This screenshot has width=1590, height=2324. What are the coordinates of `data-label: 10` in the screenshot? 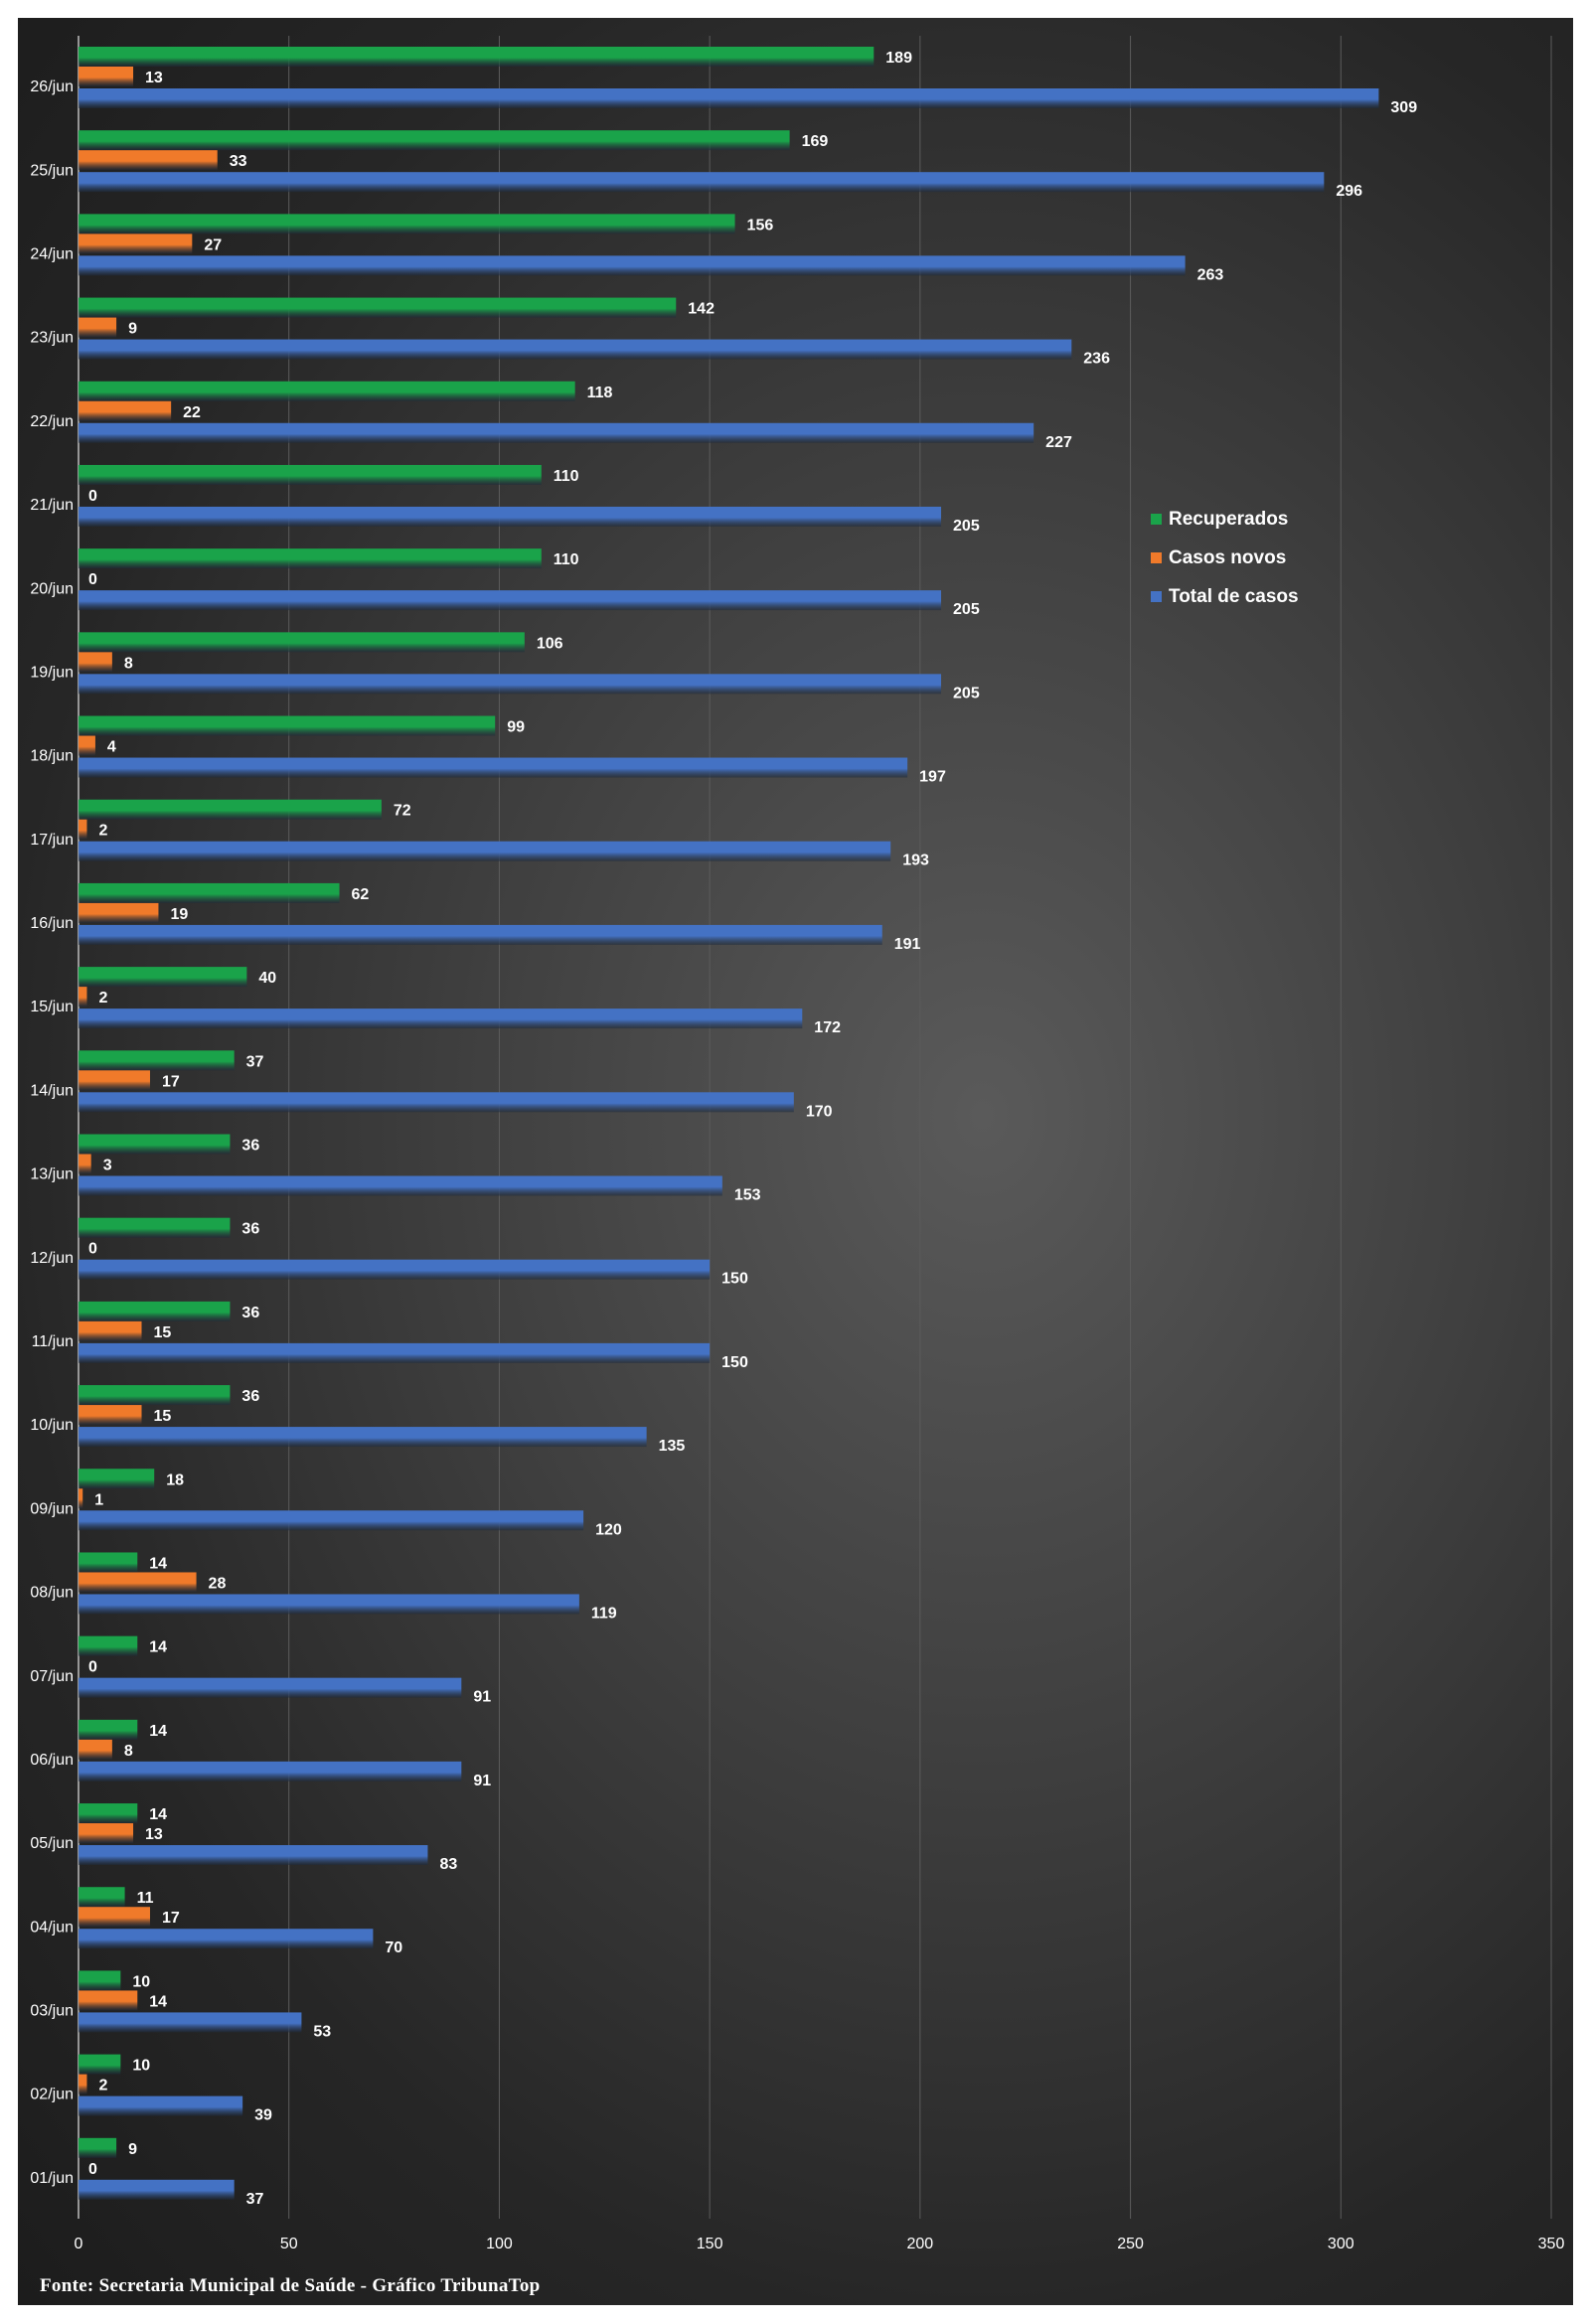 It's located at (141, 2066).